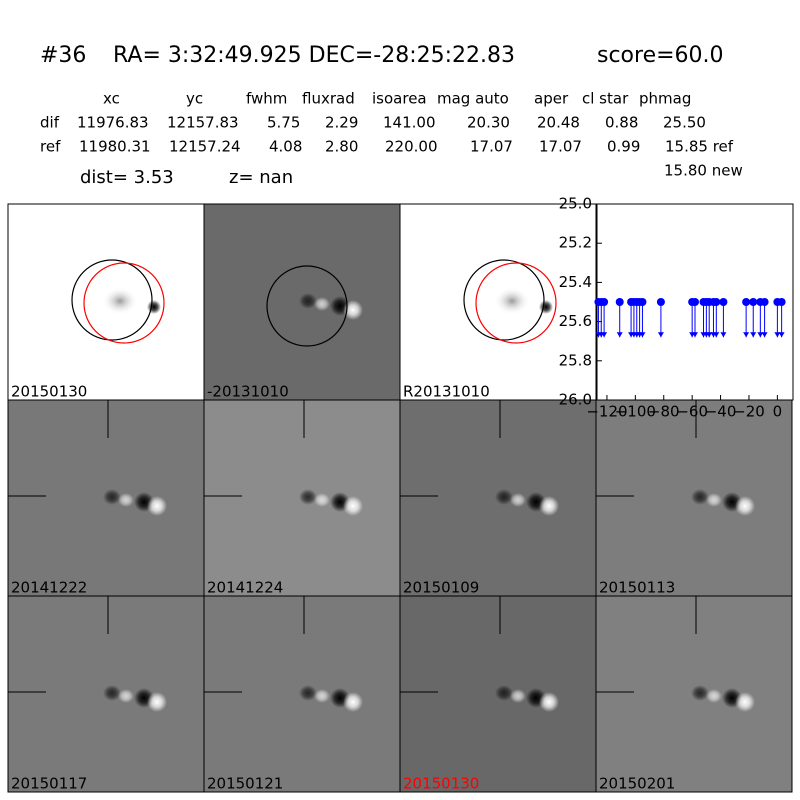 The width and height of the screenshot is (800, 800). Describe the element at coordinates (248, 392) in the screenshot. I see `stamp-label: -20131010` at that location.